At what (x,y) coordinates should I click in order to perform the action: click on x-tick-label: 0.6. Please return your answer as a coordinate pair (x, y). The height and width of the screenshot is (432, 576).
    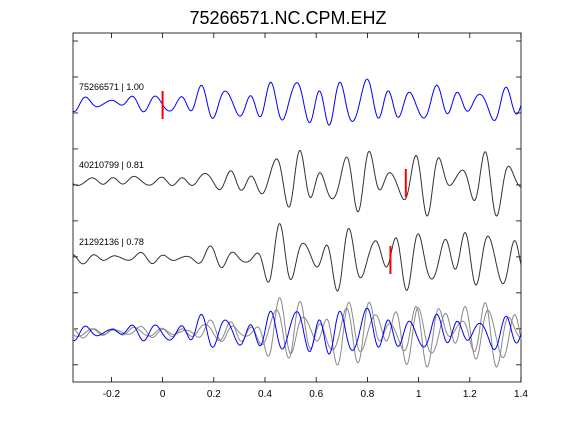
    Looking at the image, I should click on (316, 394).